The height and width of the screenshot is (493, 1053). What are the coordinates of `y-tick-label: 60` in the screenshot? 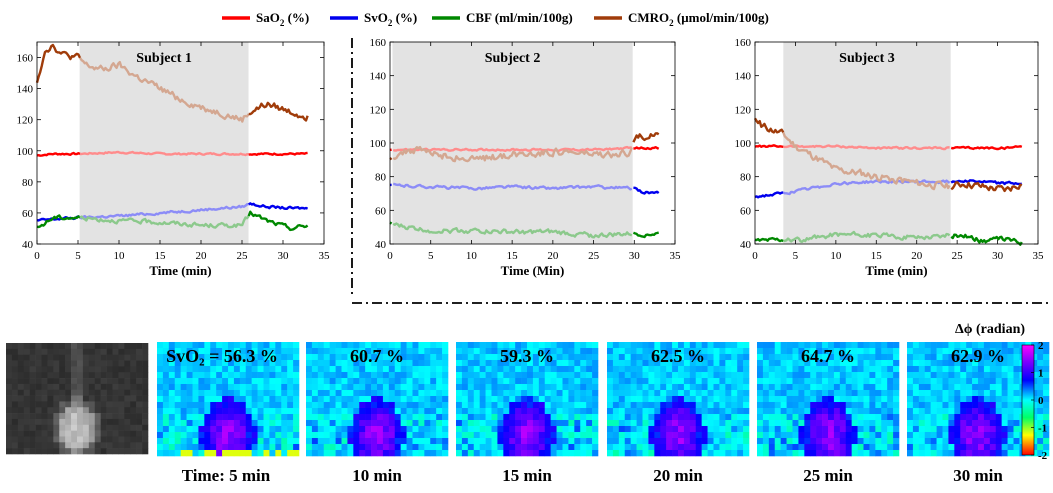 It's located at (28, 214).